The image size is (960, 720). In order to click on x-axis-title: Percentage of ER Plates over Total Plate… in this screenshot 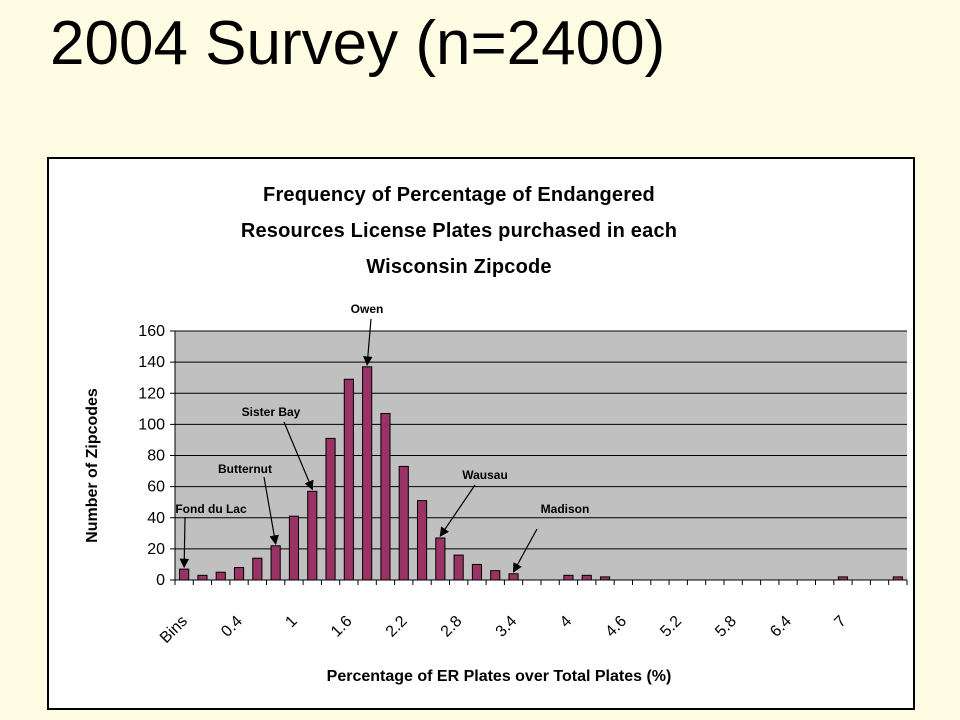, I will do `click(499, 676)`.